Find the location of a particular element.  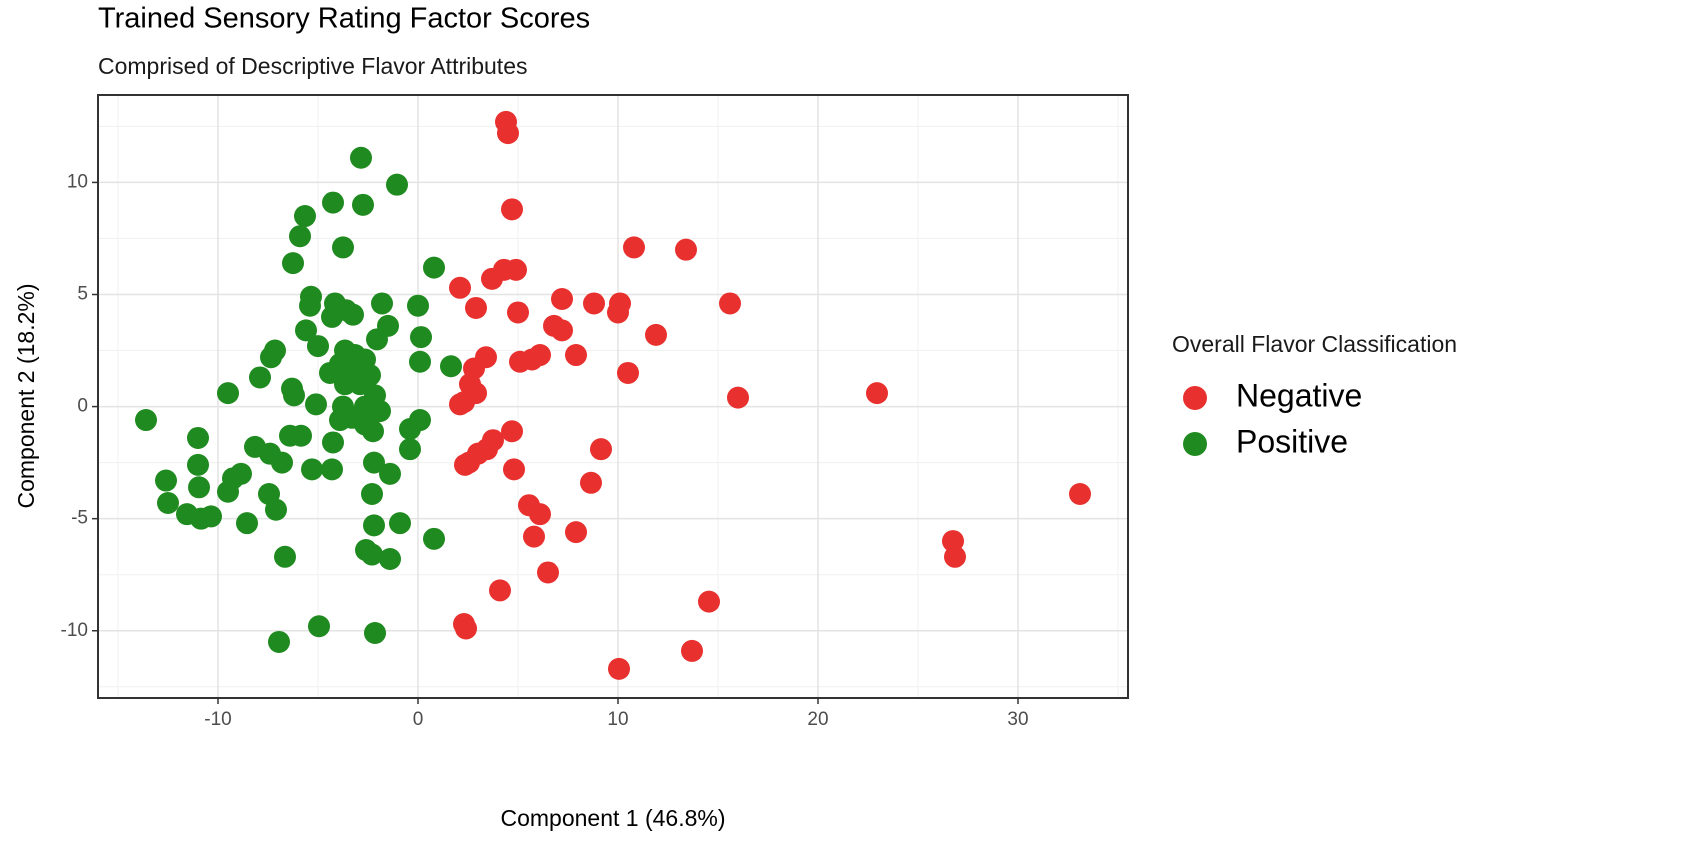

legend-label: Positive is located at coordinates (1292, 441).